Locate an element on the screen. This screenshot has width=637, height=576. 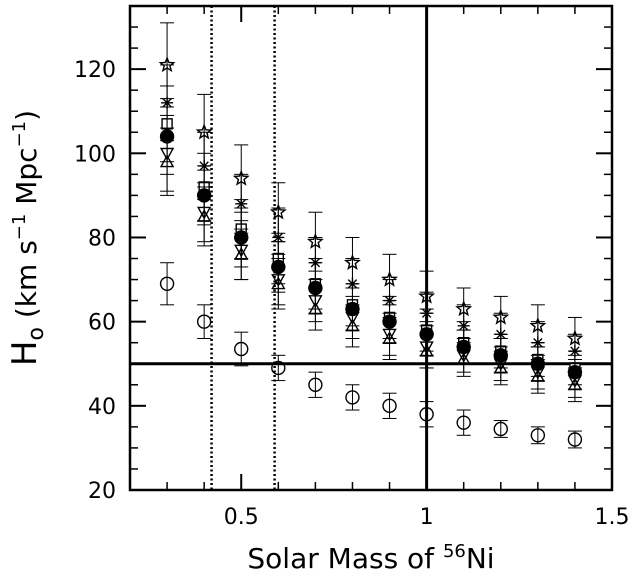
y-tick-label-4: 100 is located at coordinates (95, 154).